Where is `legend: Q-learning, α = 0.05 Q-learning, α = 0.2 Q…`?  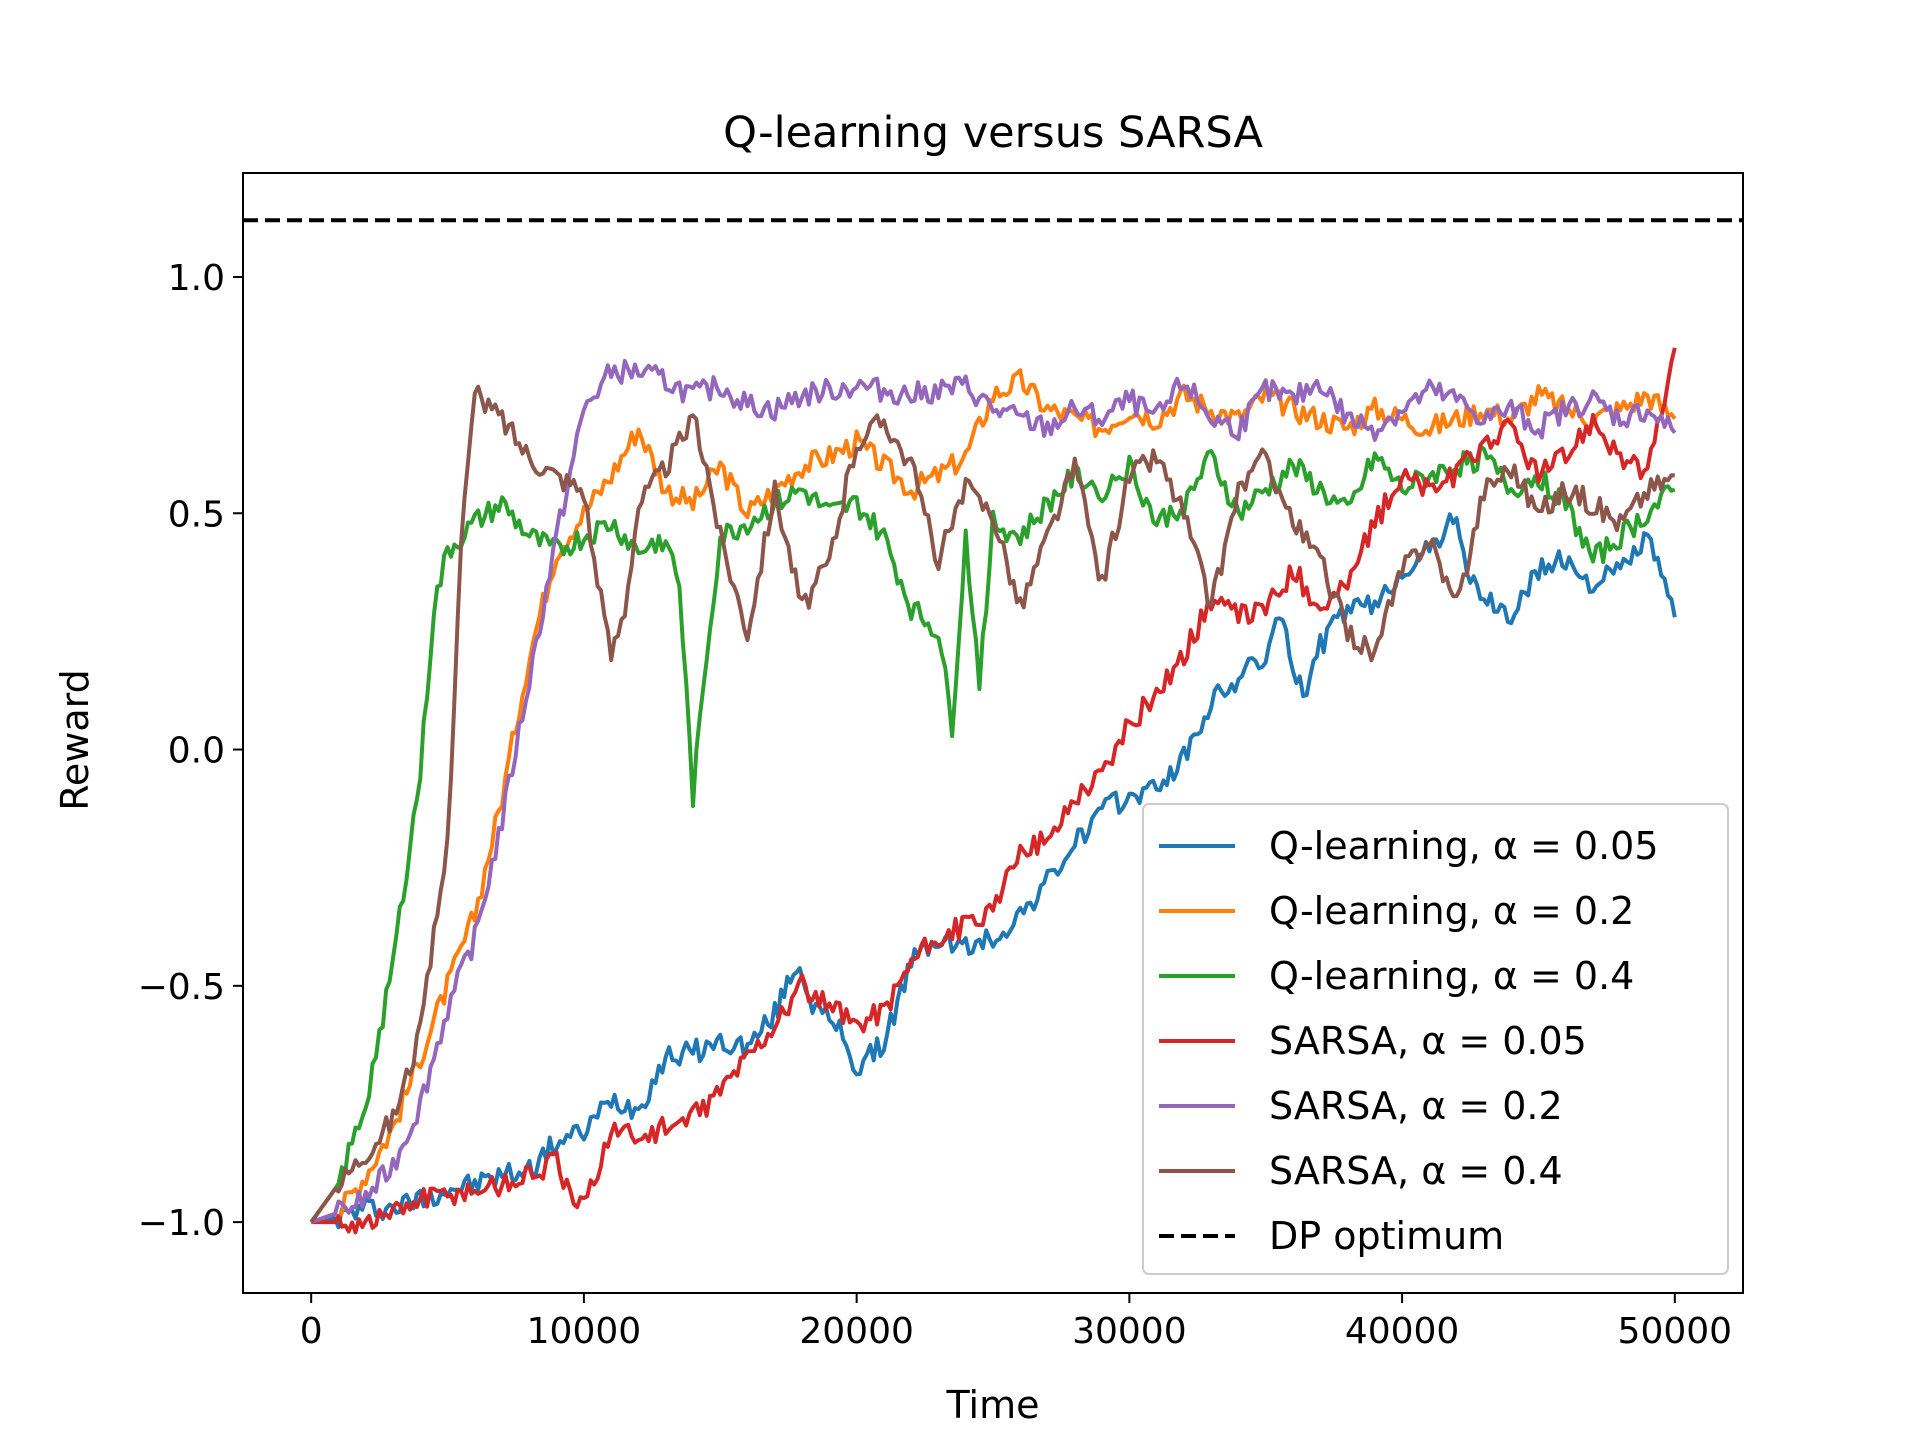
legend: Q-learning, α = 0.05 Q-learning, α = 0.2 Q… is located at coordinates (1435, 1039).